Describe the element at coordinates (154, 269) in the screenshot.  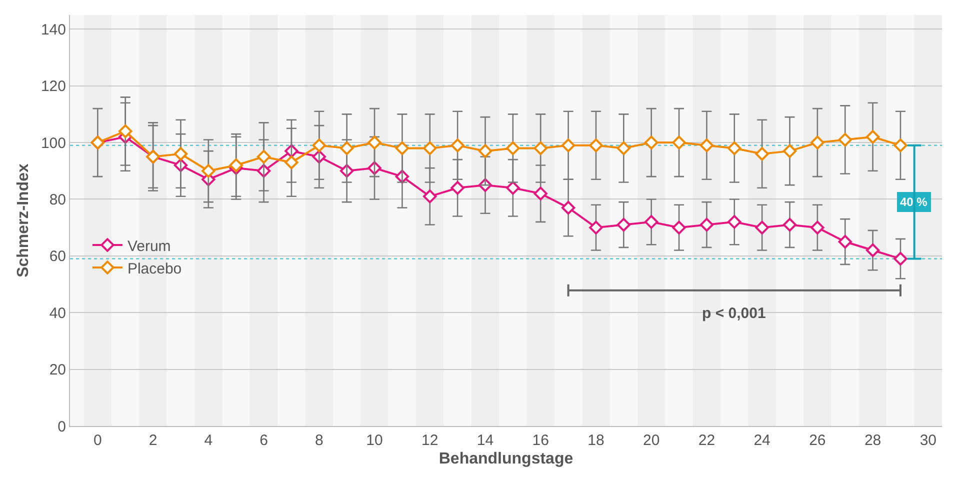
I see `legend-label: Placebo` at that location.